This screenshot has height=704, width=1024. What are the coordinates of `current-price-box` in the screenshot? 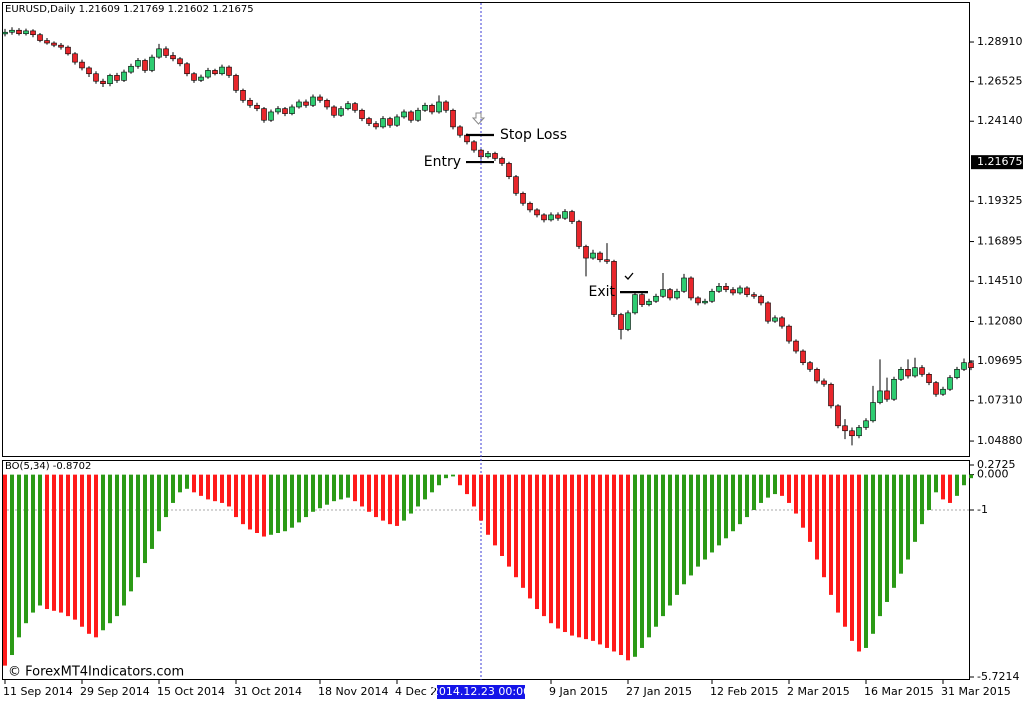 It's located at (997, 162).